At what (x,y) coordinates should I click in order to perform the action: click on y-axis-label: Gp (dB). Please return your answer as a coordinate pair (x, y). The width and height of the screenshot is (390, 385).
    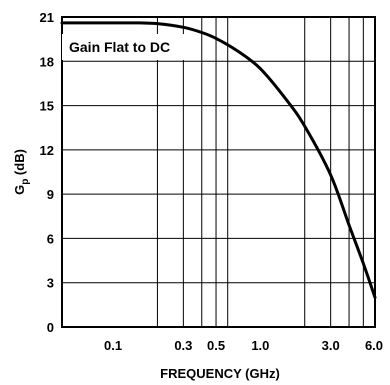
    Looking at the image, I should click on (21, 172).